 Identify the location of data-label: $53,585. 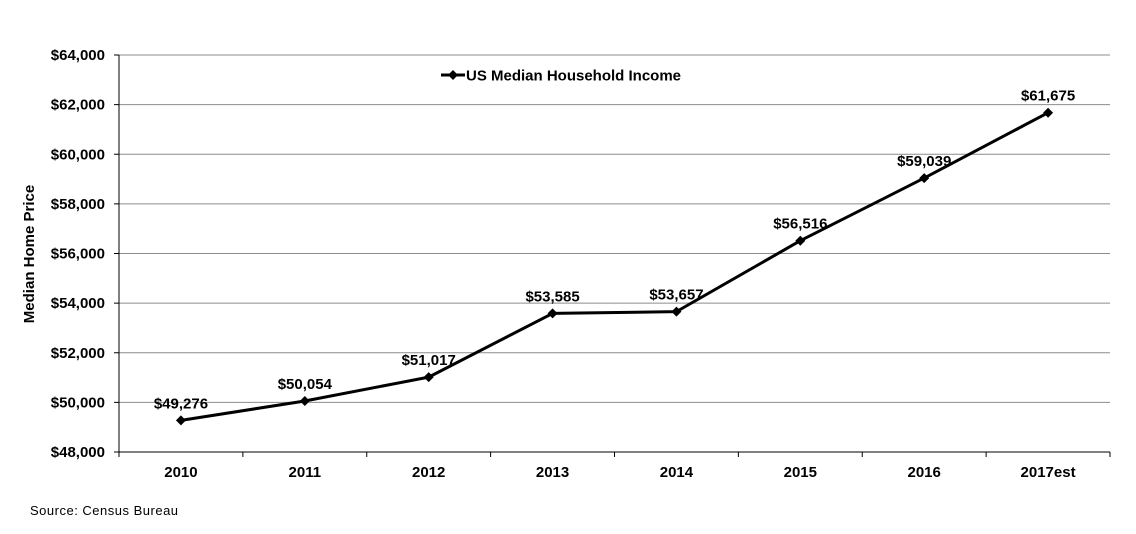
(552, 296).